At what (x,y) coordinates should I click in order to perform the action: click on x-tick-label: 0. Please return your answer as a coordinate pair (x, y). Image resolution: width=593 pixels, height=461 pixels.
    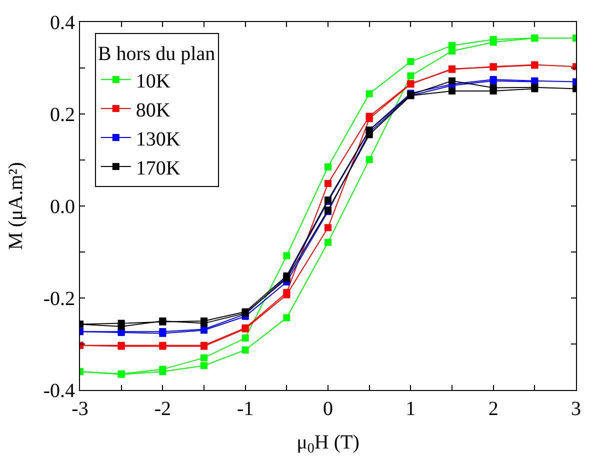
    Looking at the image, I should click on (328, 409).